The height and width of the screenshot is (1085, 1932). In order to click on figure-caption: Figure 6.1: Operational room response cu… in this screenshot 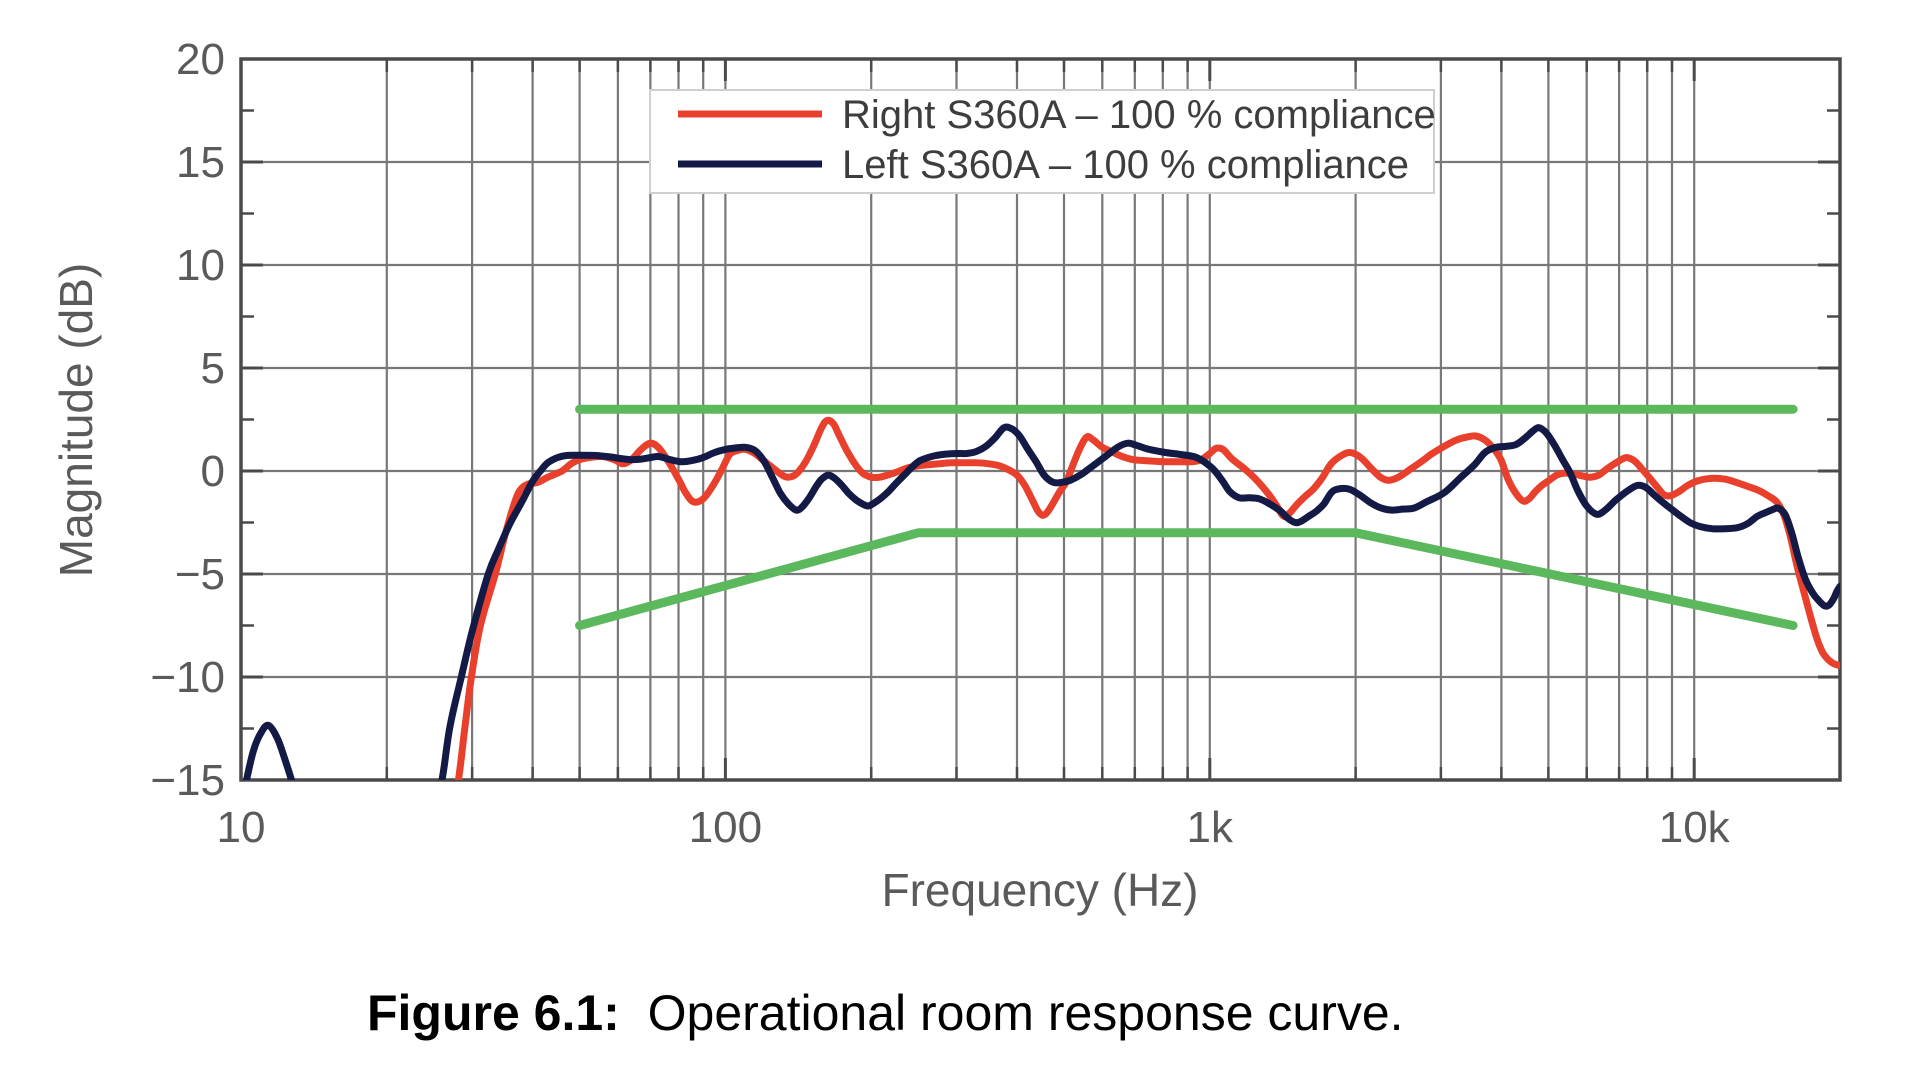, I will do `click(885, 1013)`.